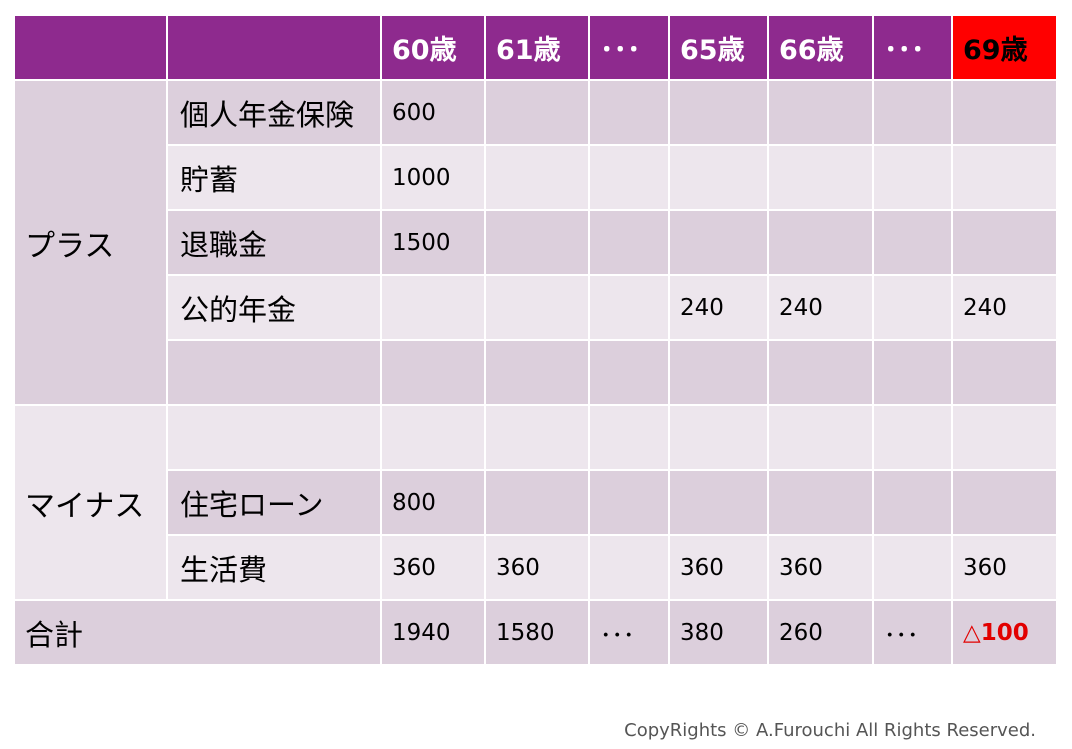 The height and width of the screenshot is (749, 1072). I want to click on row-label: 個人年金保険, so click(274, 112).